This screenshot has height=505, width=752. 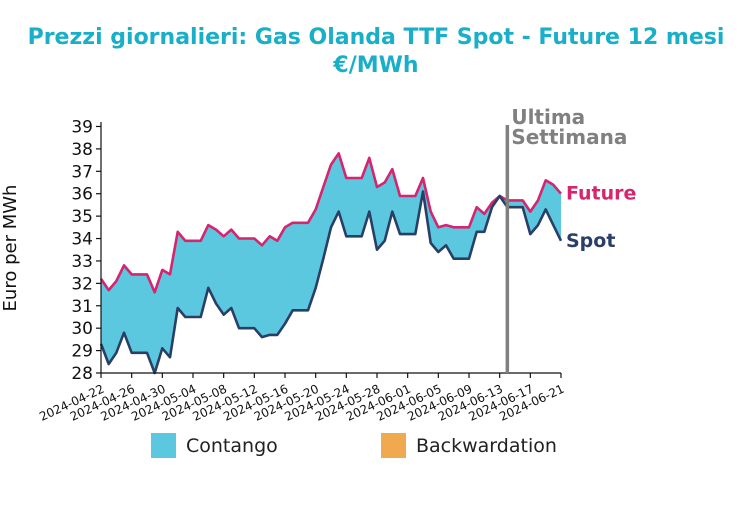 What do you see at coordinates (82, 374) in the screenshot?
I see `y-tick-label: 28` at bounding box center [82, 374].